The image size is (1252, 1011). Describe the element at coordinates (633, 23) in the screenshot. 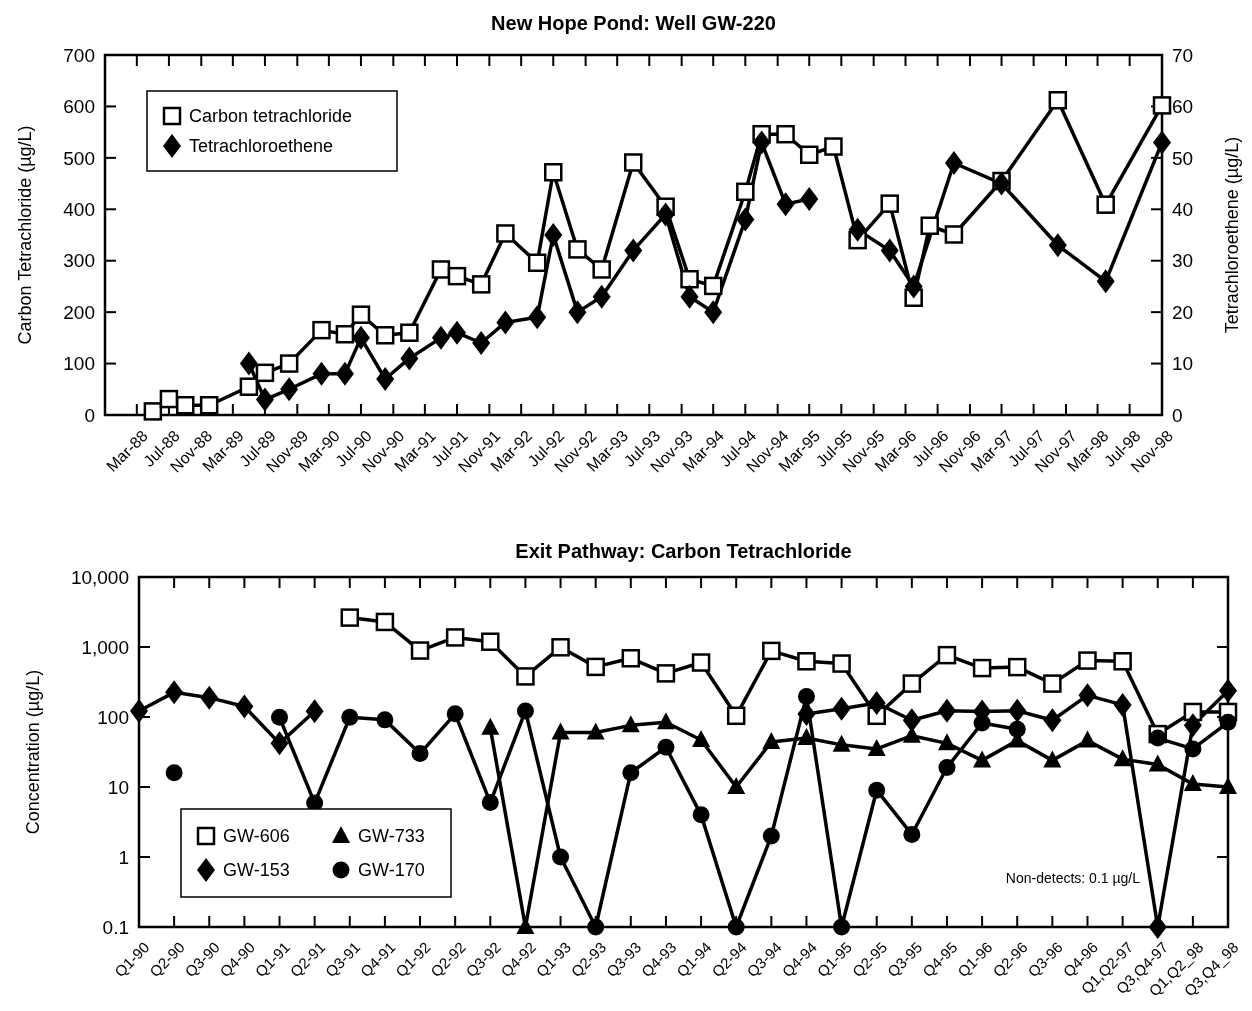

I see `chart-title: New Hope Pond: Well GW-220` at that location.